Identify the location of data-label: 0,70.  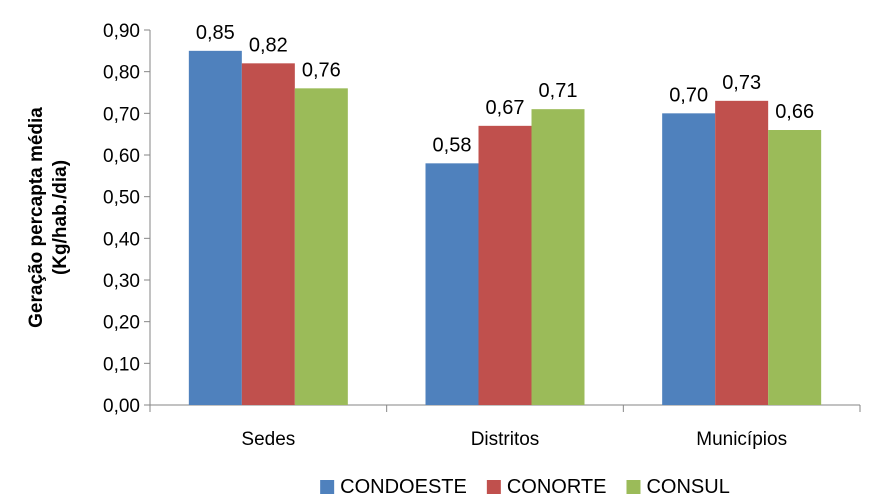
(688, 95).